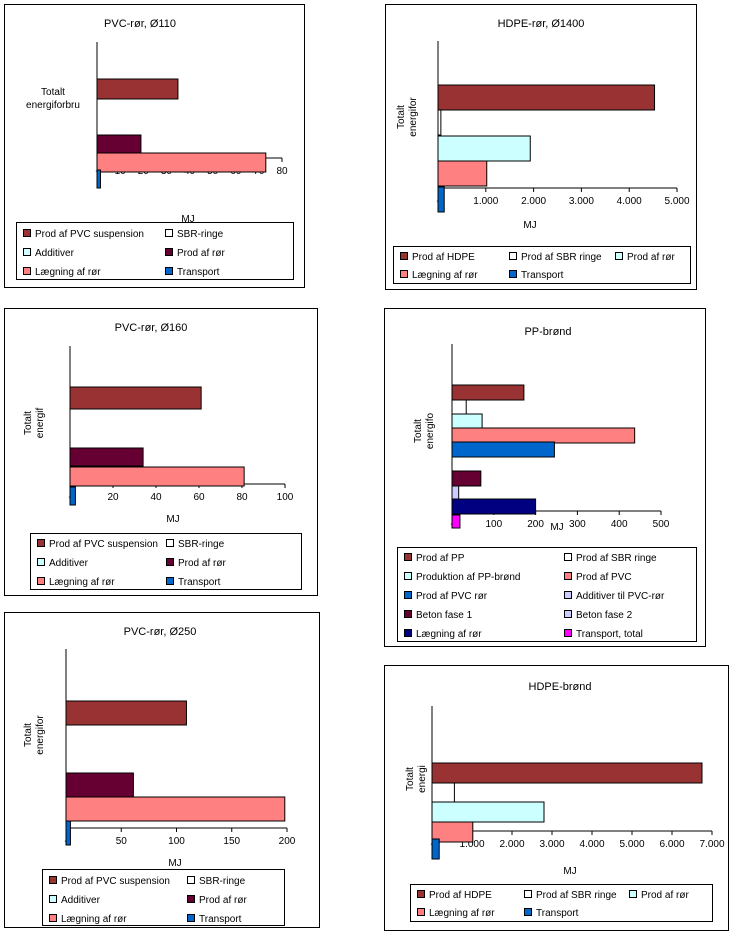 Image resolution: width=734 pixels, height=933 pixels. Describe the element at coordinates (115, 881) in the screenshot. I see `legend-label: Prod af PVC suspension` at that location.